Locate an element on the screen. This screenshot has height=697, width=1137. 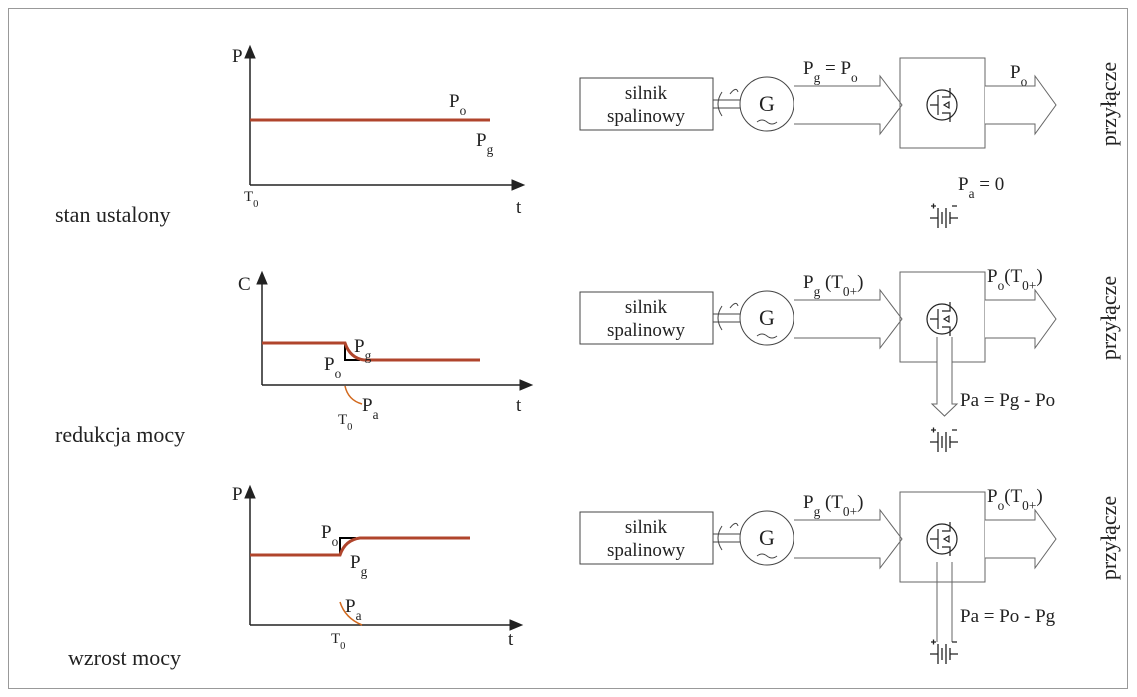
scenario-label: redukcja mocy is located at coordinates (120, 434).